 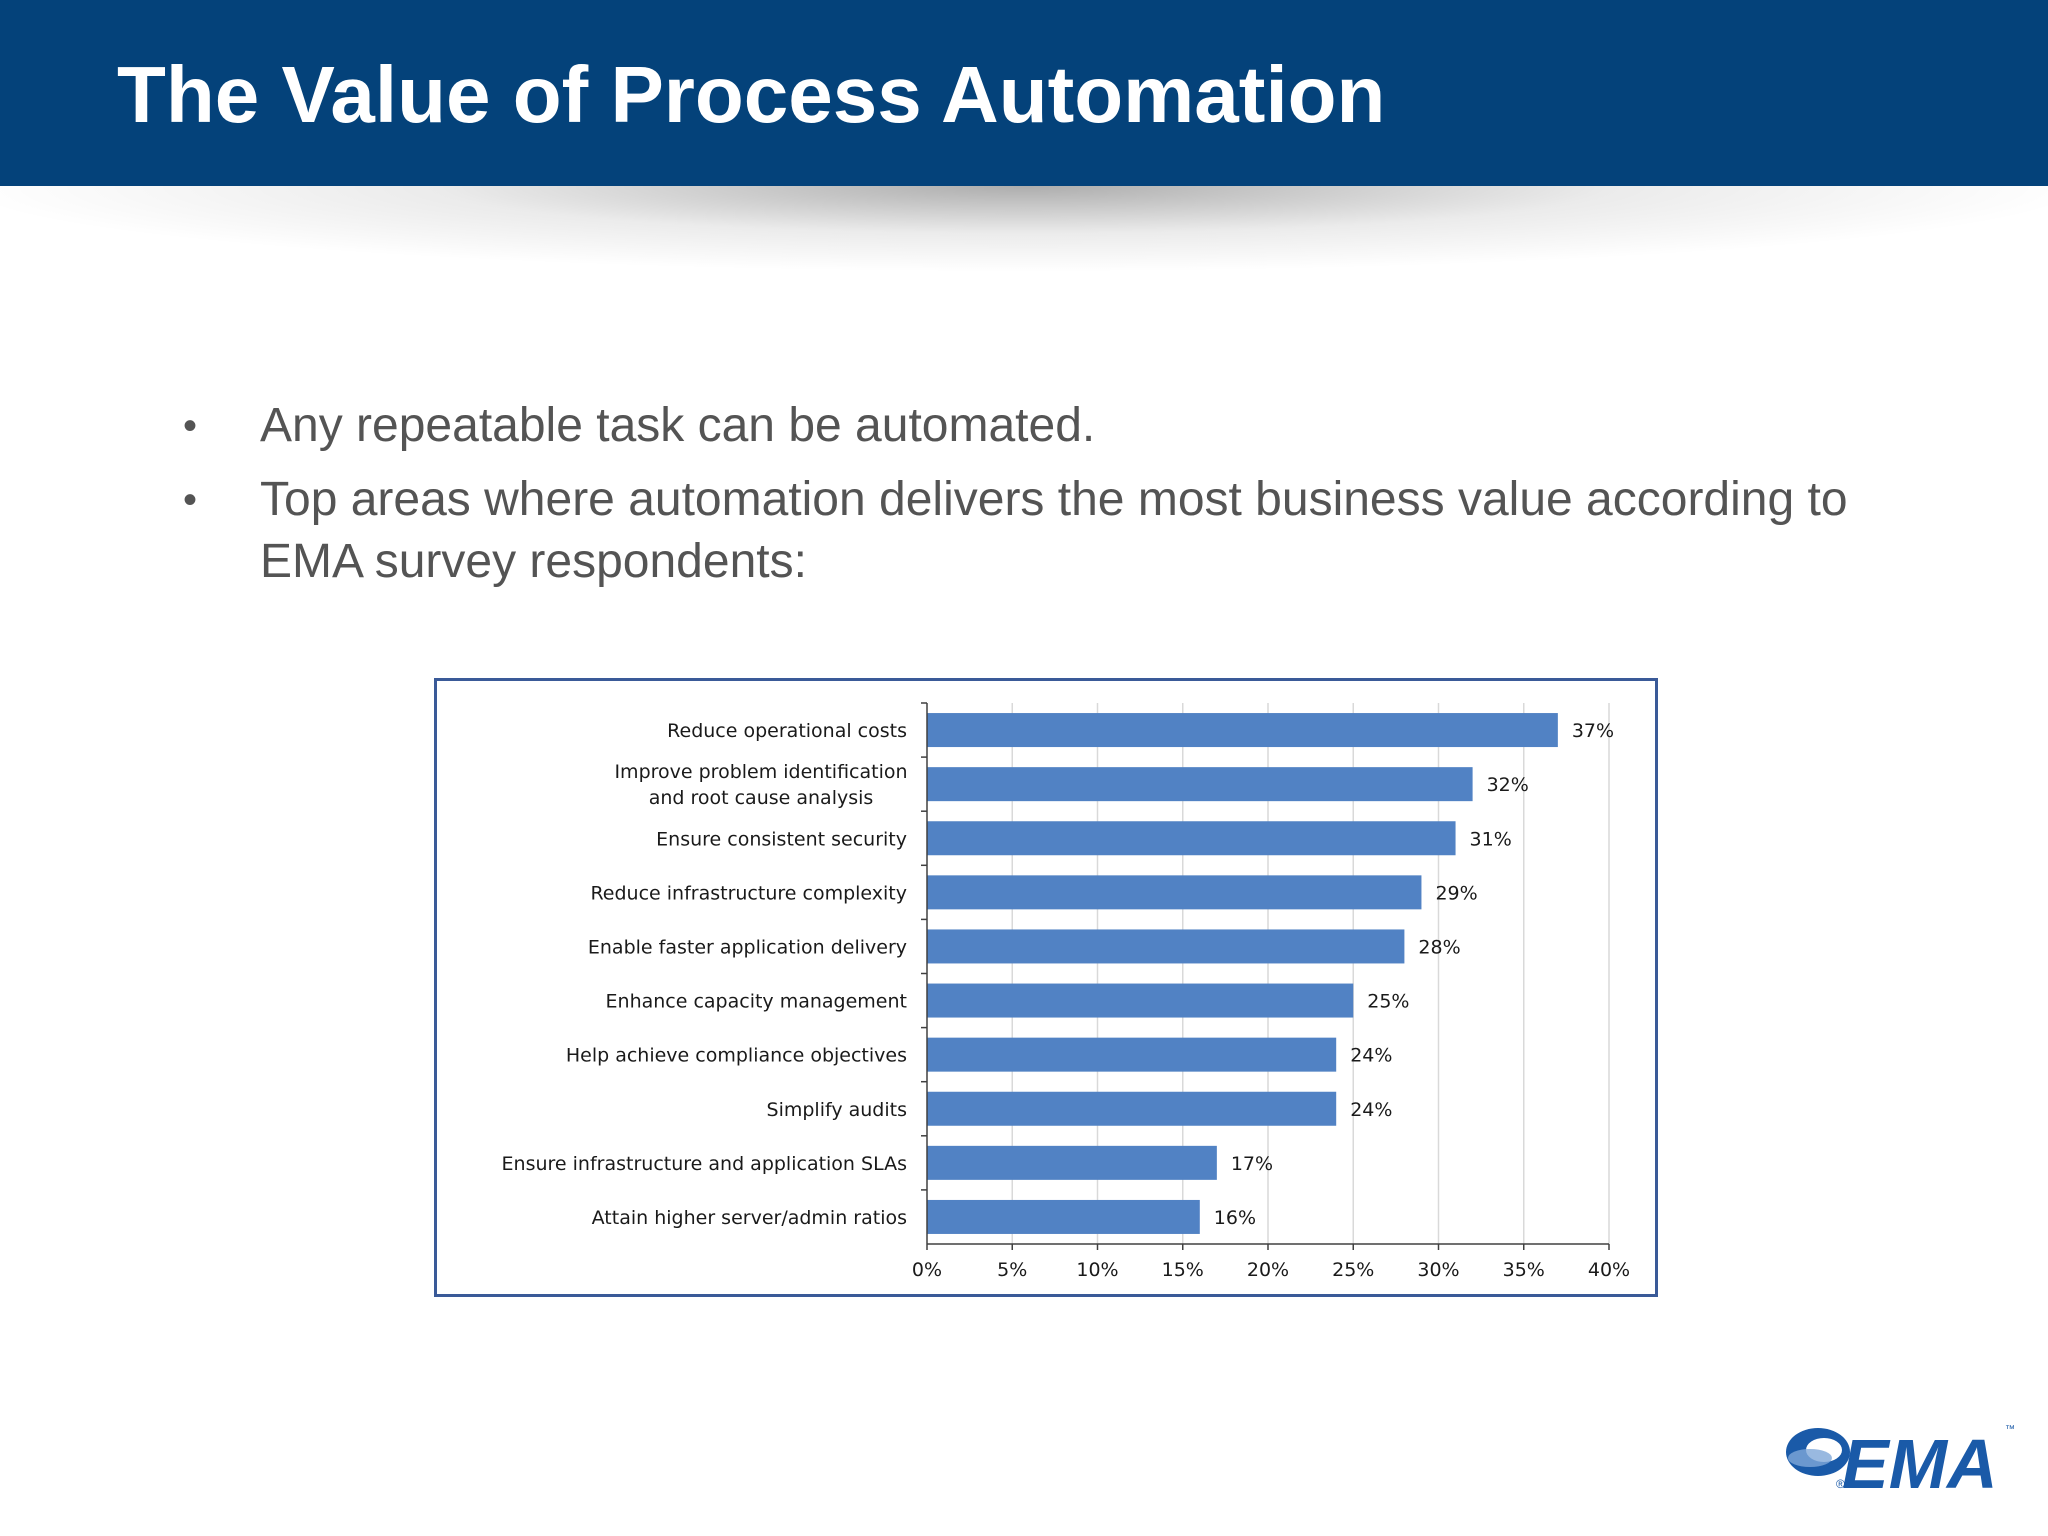 I want to click on data-label: 28%, so click(x=1439, y=947).